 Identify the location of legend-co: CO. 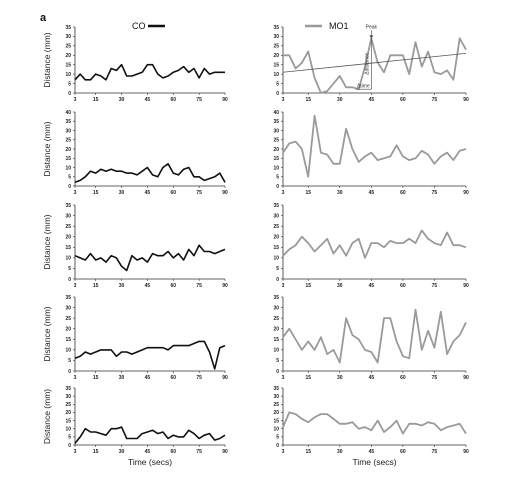
(148, 26).